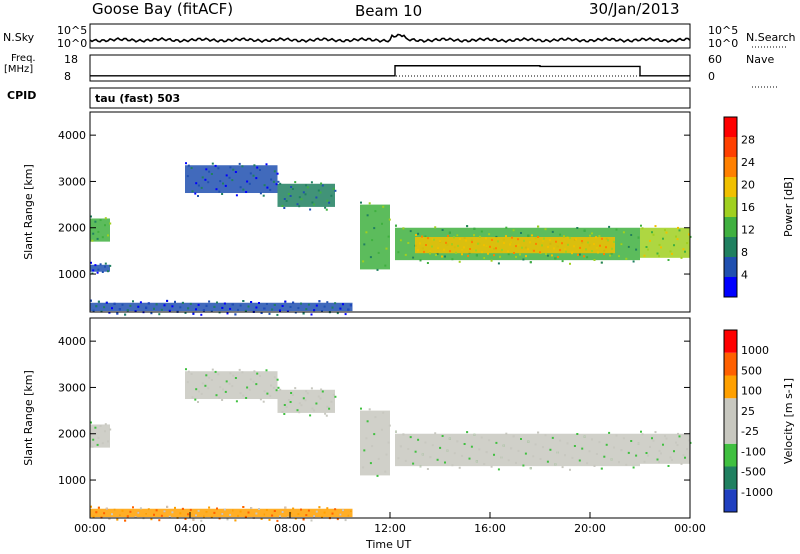 The height and width of the screenshot is (554, 800). What do you see at coordinates (750, 431) in the screenshot?
I see `velocity-colorbar-tick-label: -25` at bounding box center [750, 431].